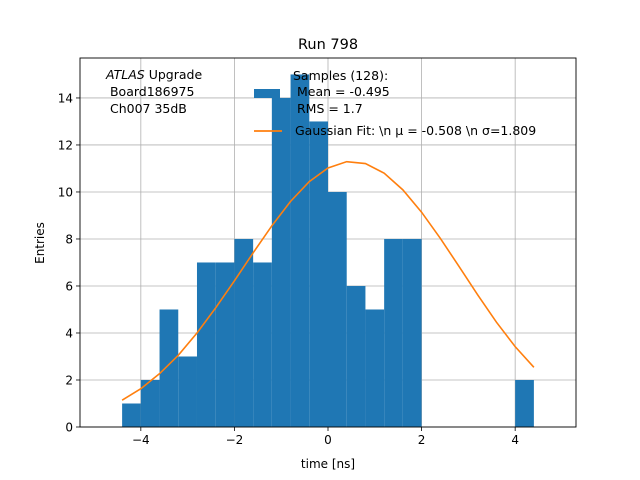 The width and height of the screenshot is (640, 480). Describe the element at coordinates (328, 108) in the screenshot. I see `legend-histogram-label-line-3: RMS = 1.7` at that location.